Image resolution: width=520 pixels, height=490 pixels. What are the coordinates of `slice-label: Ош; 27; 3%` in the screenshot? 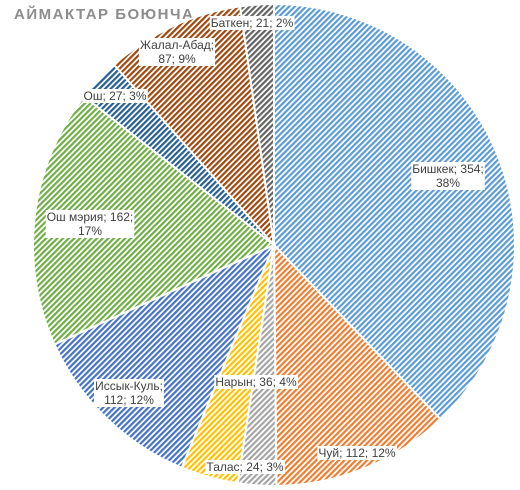 It's located at (115, 96).